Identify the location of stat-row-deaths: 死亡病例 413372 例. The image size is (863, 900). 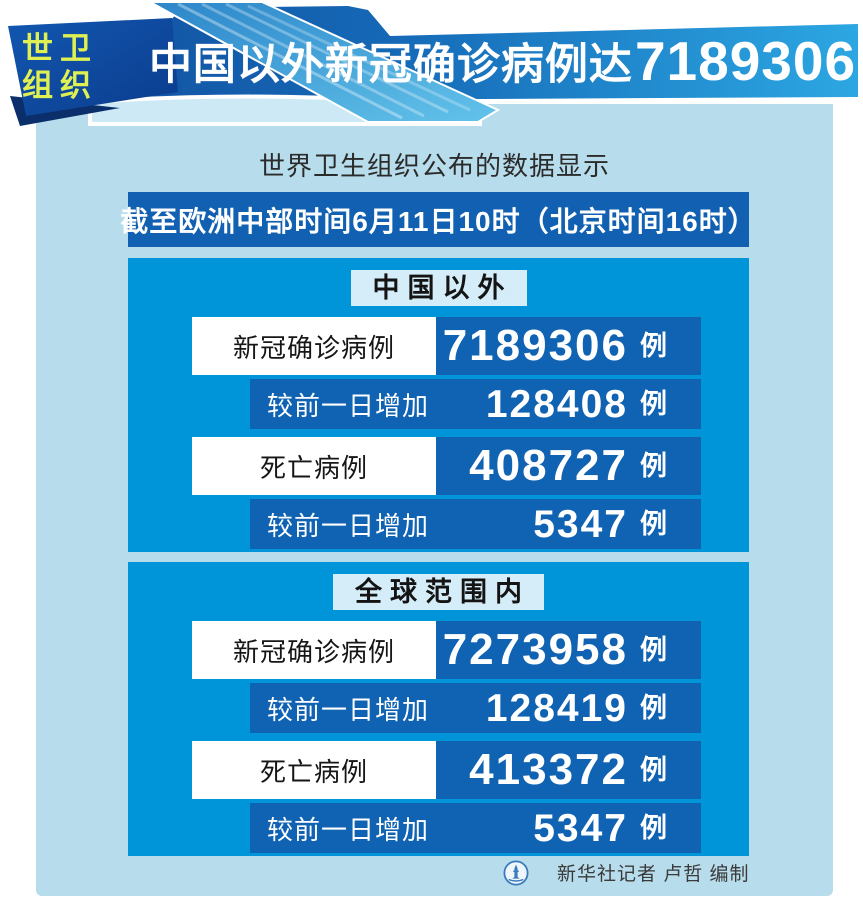
(446, 770).